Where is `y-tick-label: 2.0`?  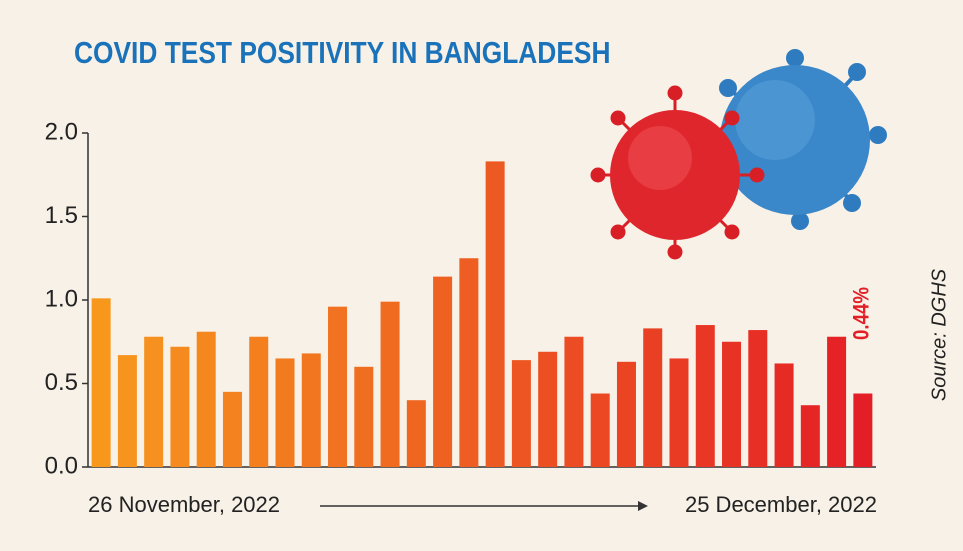 y-tick-label: 2.0 is located at coordinates (61, 131).